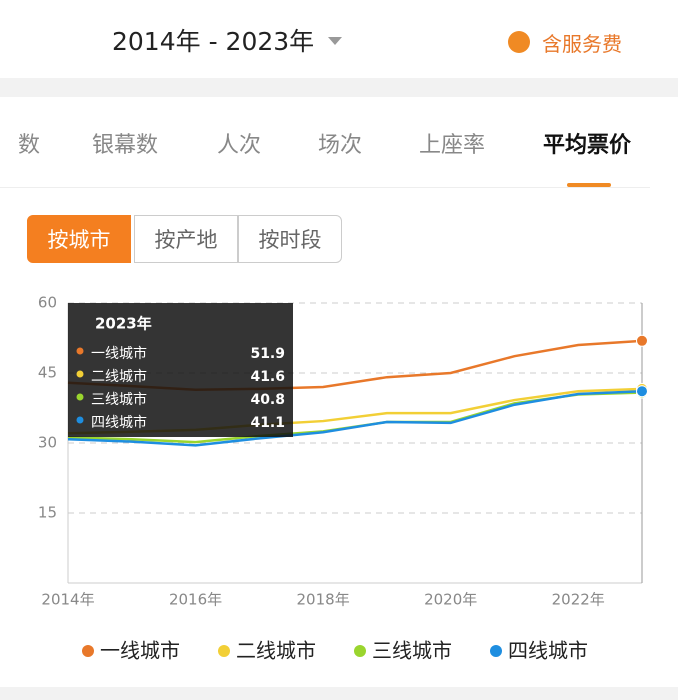  I want to click on series-line, so click(355, 418).